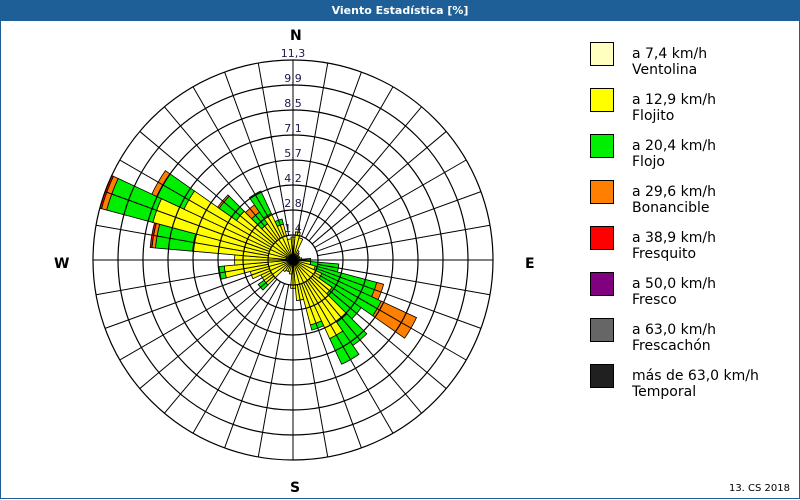 The width and height of the screenshot is (800, 500). What do you see at coordinates (674, 284) in the screenshot?
I see `legend-range: a 50,0 km/h` at bounding box center [674, 284].